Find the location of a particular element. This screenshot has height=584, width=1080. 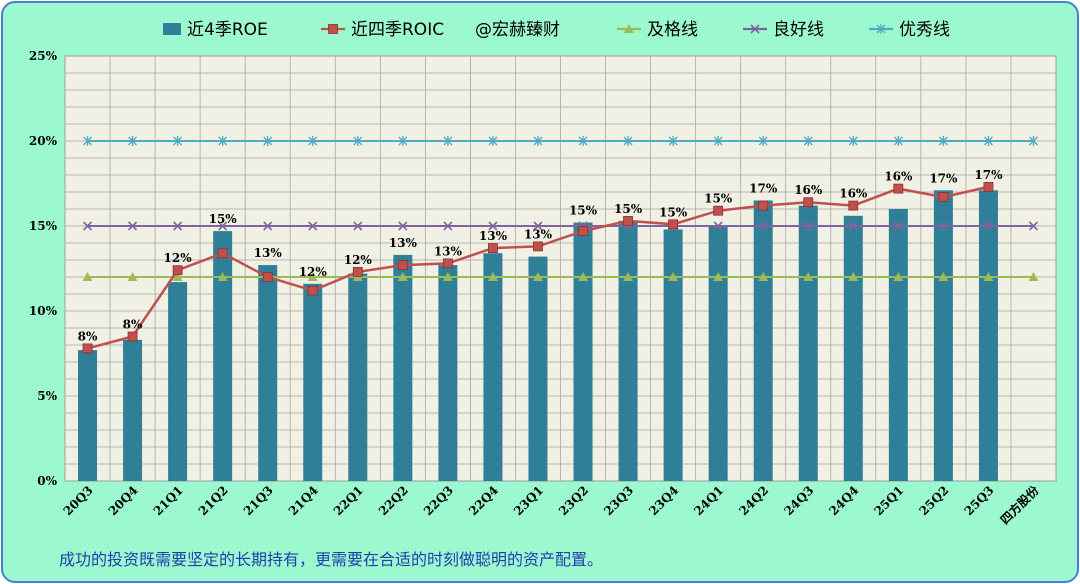

y-tick-label: 25% is located at coordinates (43, 56).